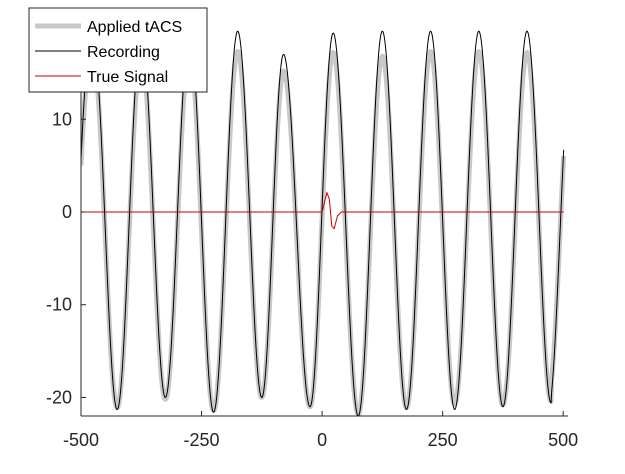 The height and width of the screenshot is (474, 625). Describe the element at coordinates (59, 397) in the screenshot. I see `y-tick-label: -20` at that location.